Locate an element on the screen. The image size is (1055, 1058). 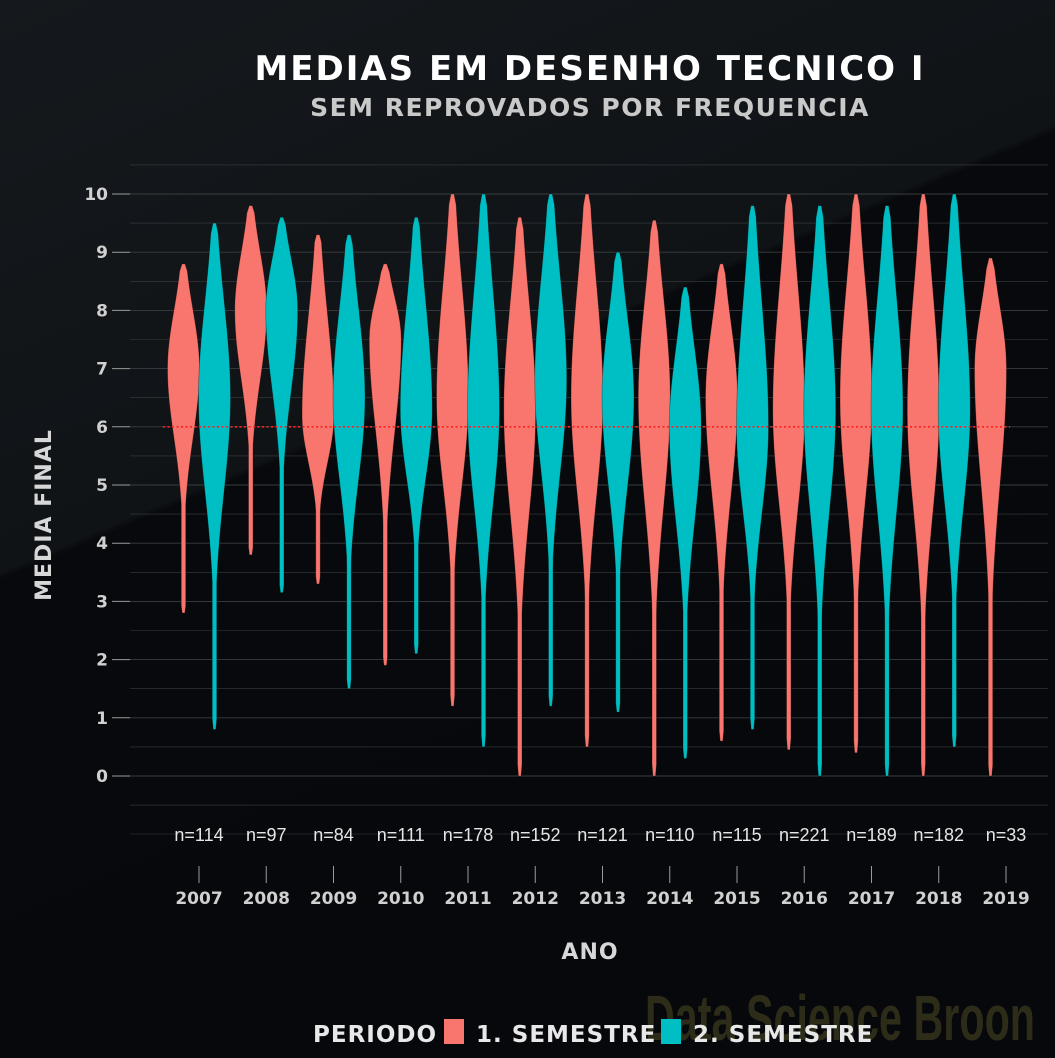
violin-semester-2-2008 is located at coordinates (282, 405).